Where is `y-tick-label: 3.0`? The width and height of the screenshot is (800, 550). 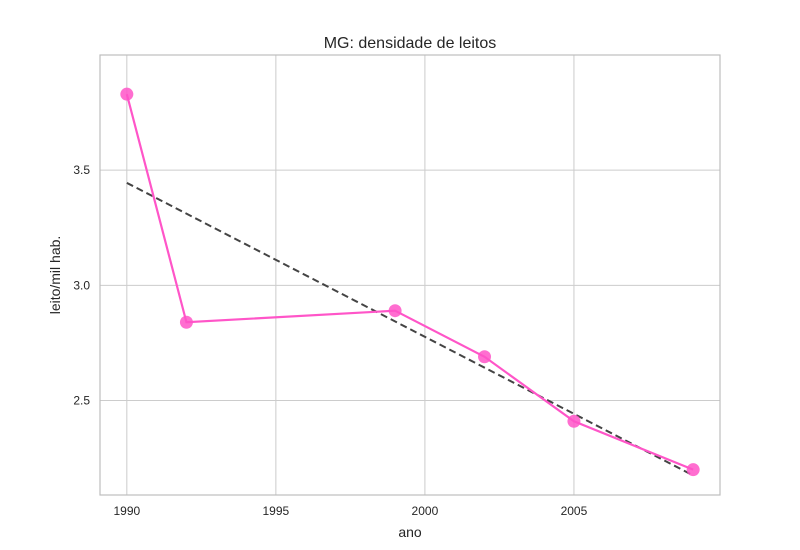 y-tick-label: 3.0 is located at coordinates (81, 285).